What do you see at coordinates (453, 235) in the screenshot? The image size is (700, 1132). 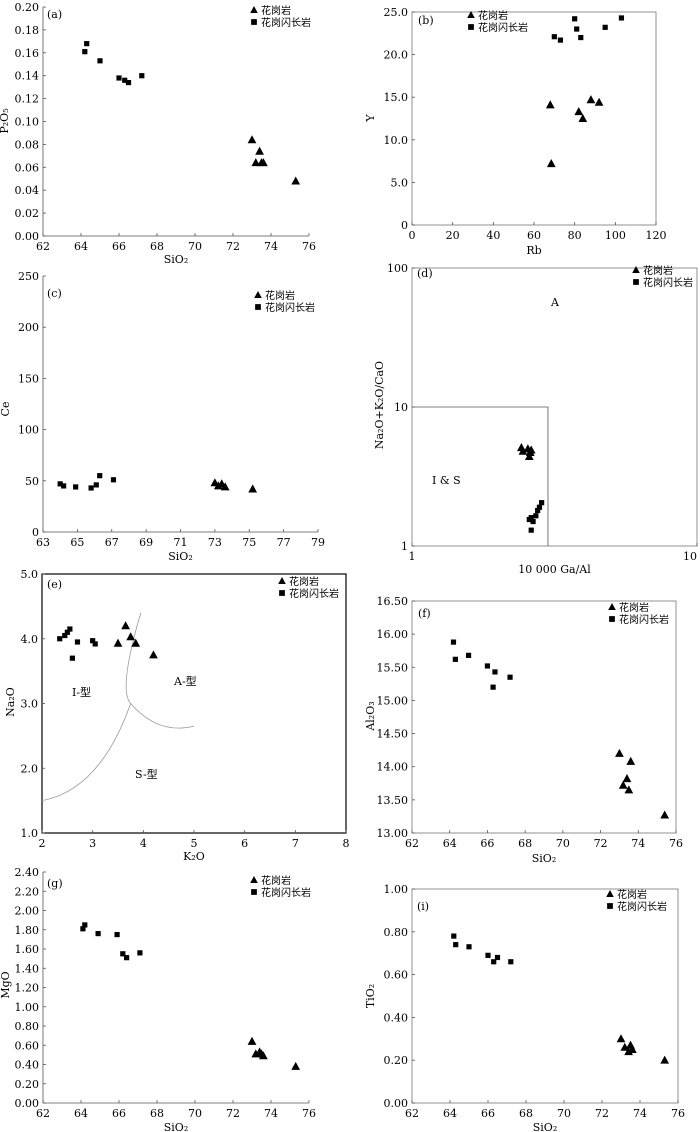 I see `x-tick-label: 20` at bounding box center [453, 235].